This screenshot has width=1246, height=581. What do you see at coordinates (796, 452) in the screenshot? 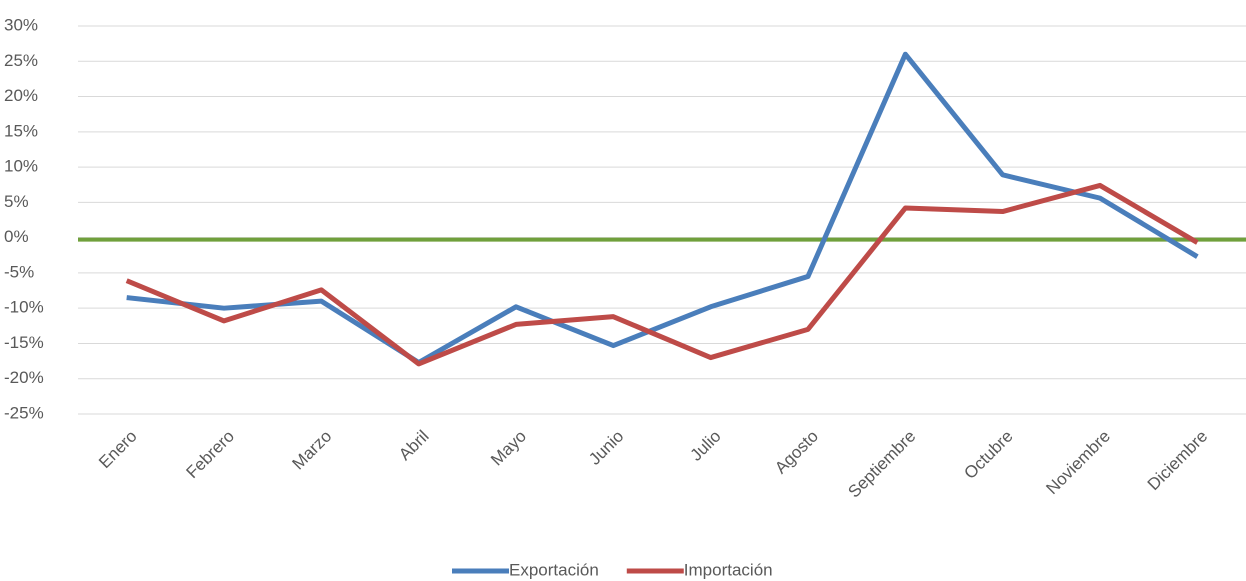
I see `x-tick-label: Agosto` at bounding box center [796, 452].